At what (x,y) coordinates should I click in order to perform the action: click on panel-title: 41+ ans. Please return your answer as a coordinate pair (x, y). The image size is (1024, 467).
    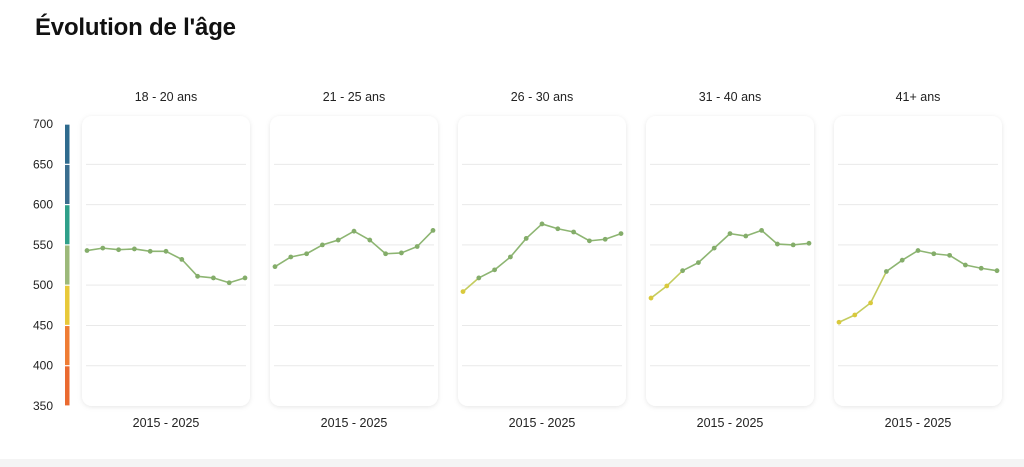
    Looking at the image, I should click on (918, 97).